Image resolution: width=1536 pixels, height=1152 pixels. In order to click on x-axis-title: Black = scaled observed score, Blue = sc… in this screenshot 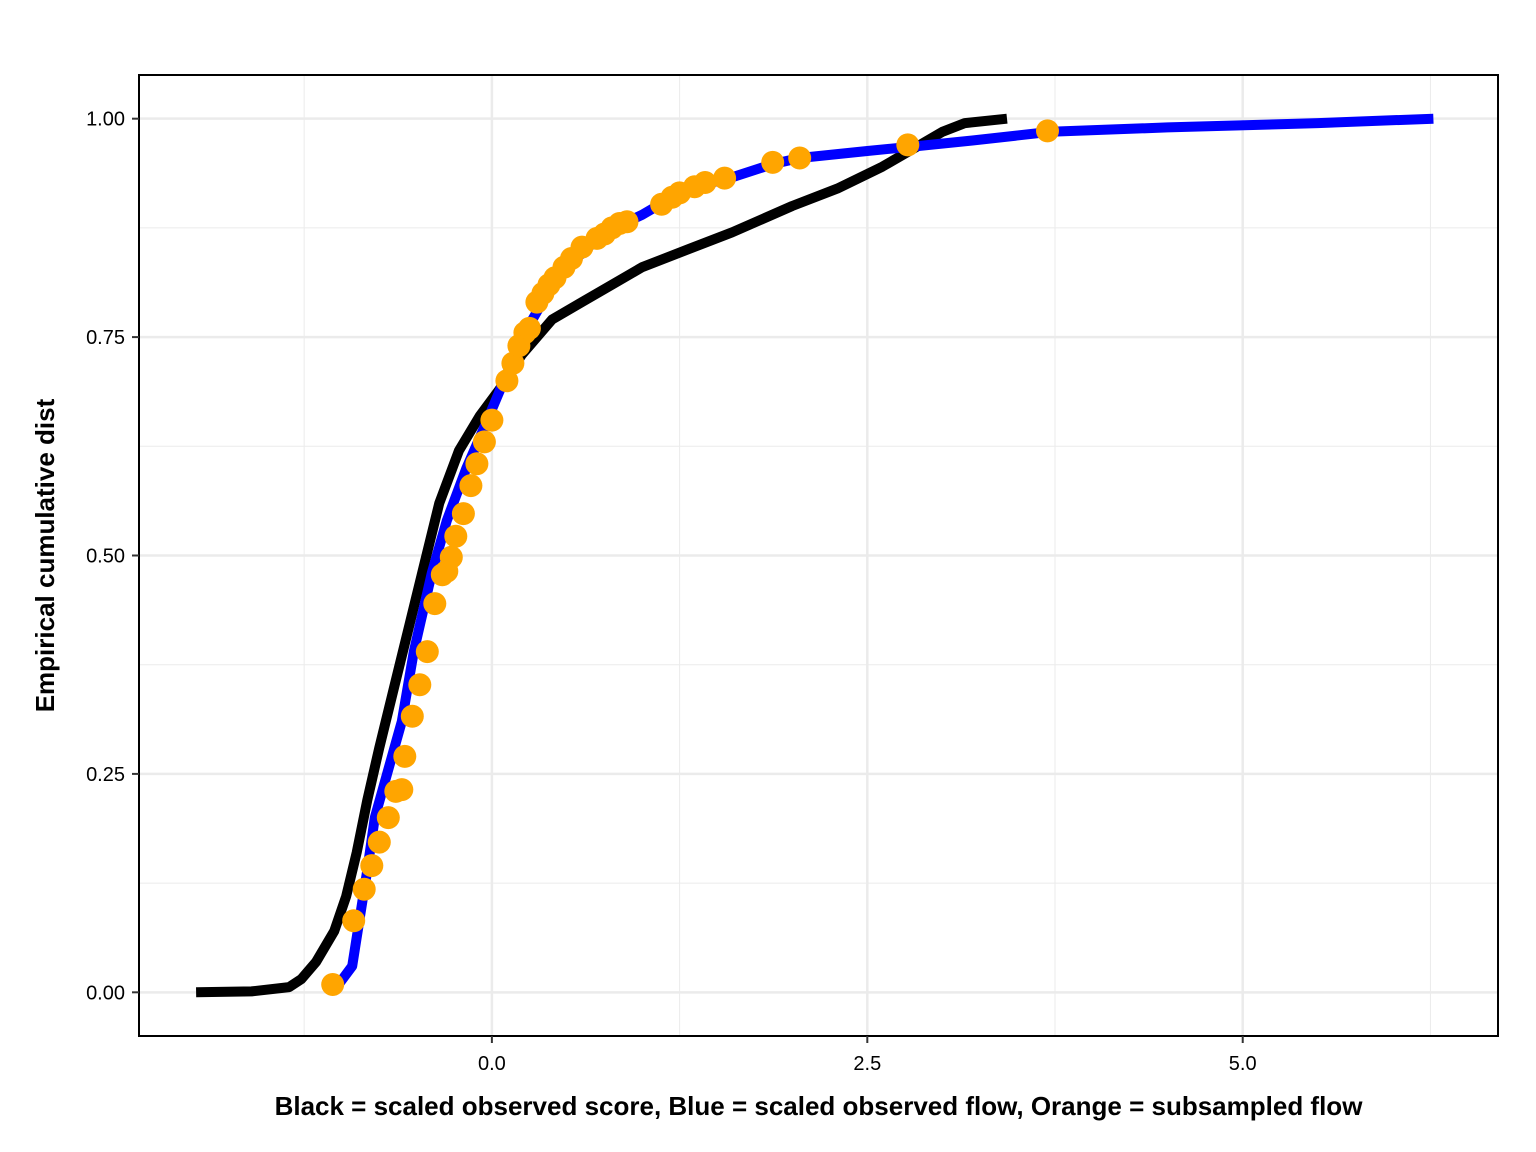, I will do `click(819, 1106)`.